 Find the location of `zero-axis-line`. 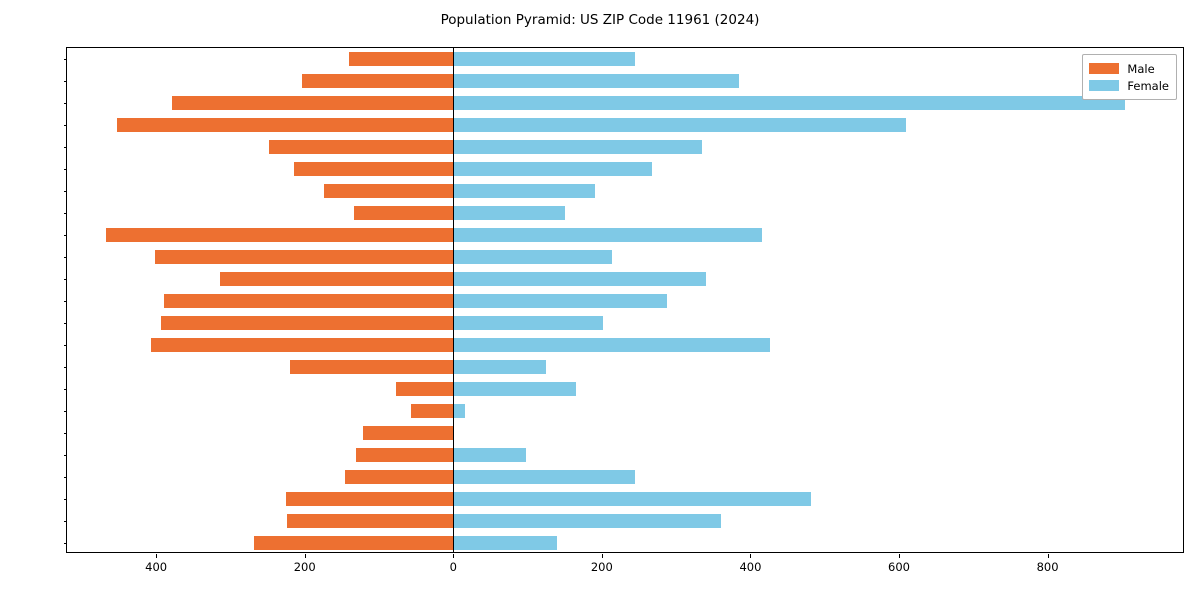

zero-axis-line is located at coordinates (454, 300).